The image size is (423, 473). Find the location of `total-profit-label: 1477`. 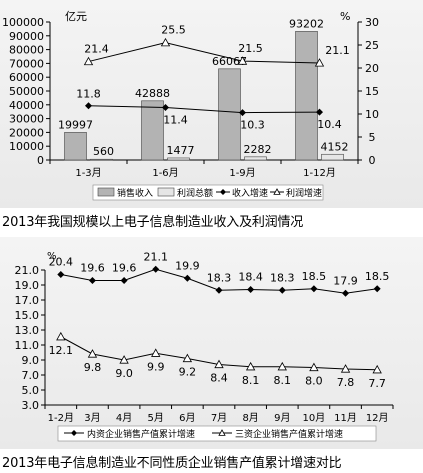

total-profit-label: 1477 is located at coordinates (181, 150).